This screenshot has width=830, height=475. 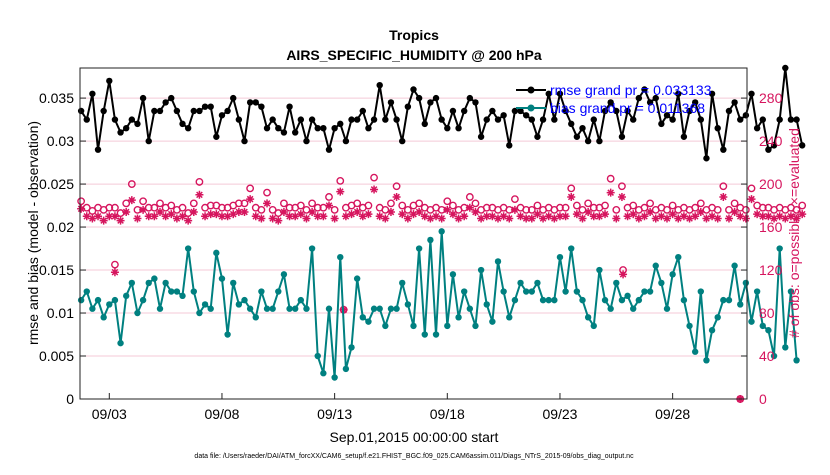 What do you see at coordinates (414, 35) in the screenshot?
I see `chart-title: Tropics` at bounding box center [414, 35].